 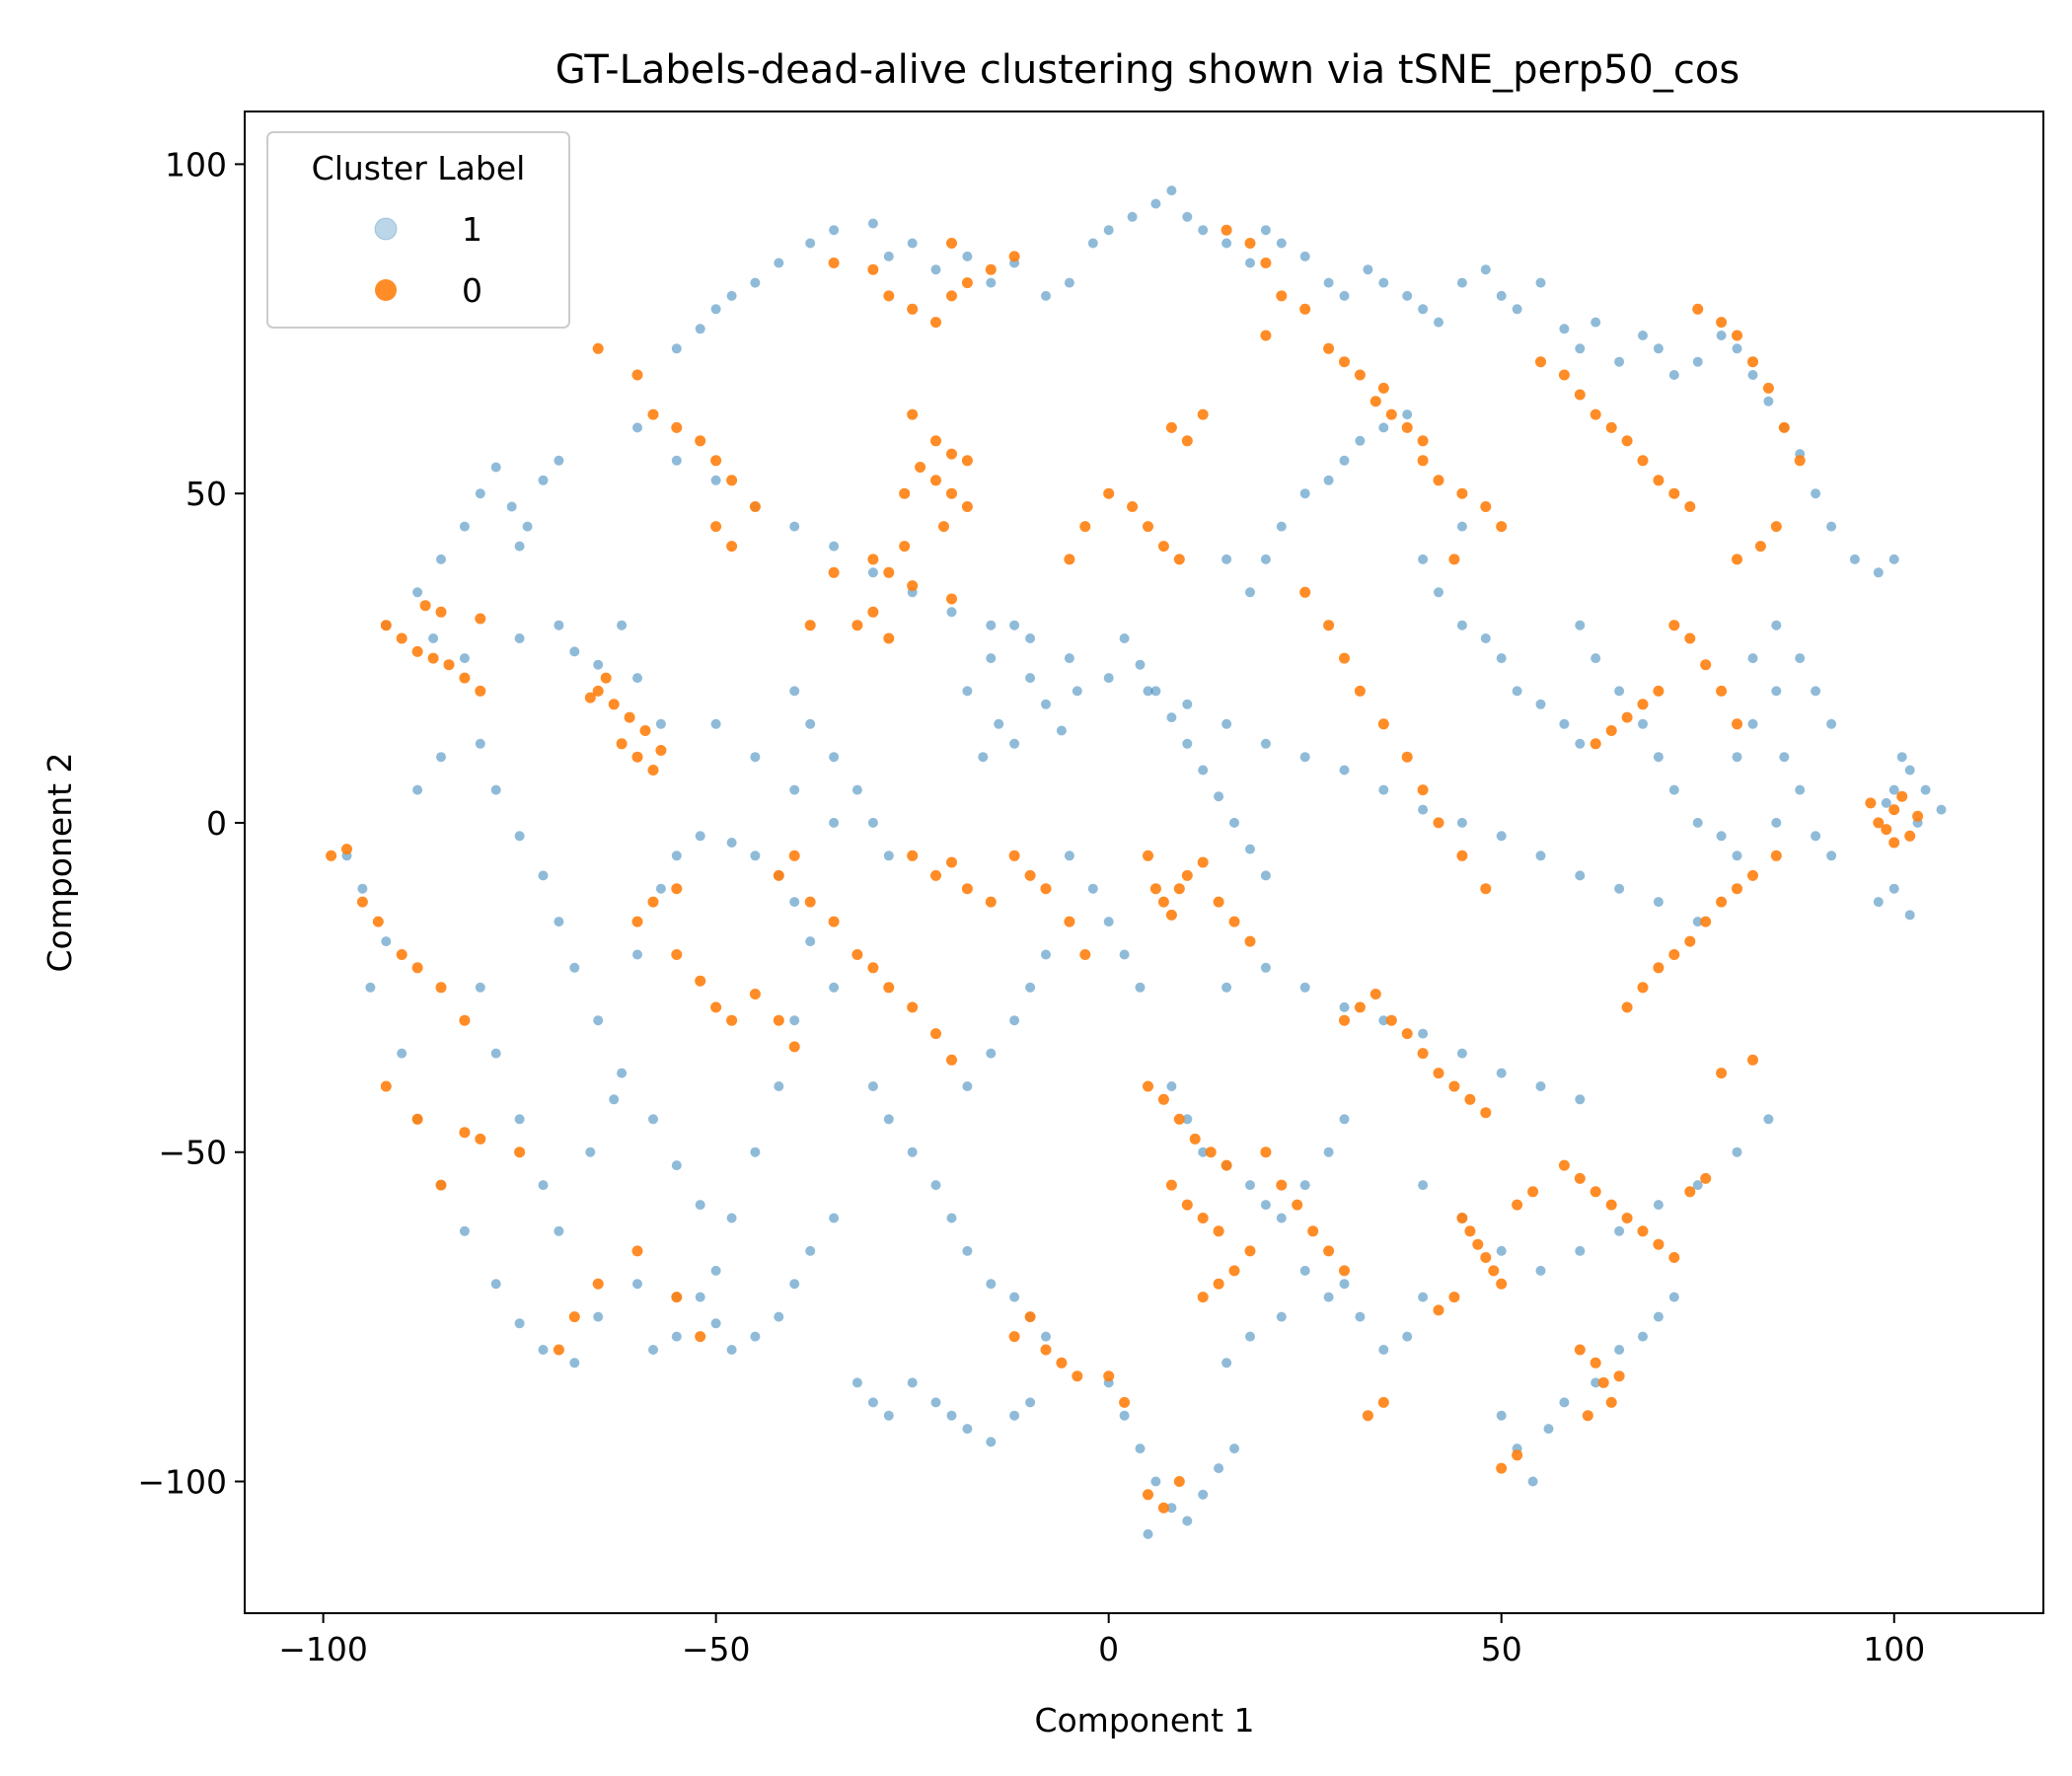 What do you see at coordinates (192, 1153) in the screenshot?
I see `y-tick-label: −50` at bounding box center [192, 1153].